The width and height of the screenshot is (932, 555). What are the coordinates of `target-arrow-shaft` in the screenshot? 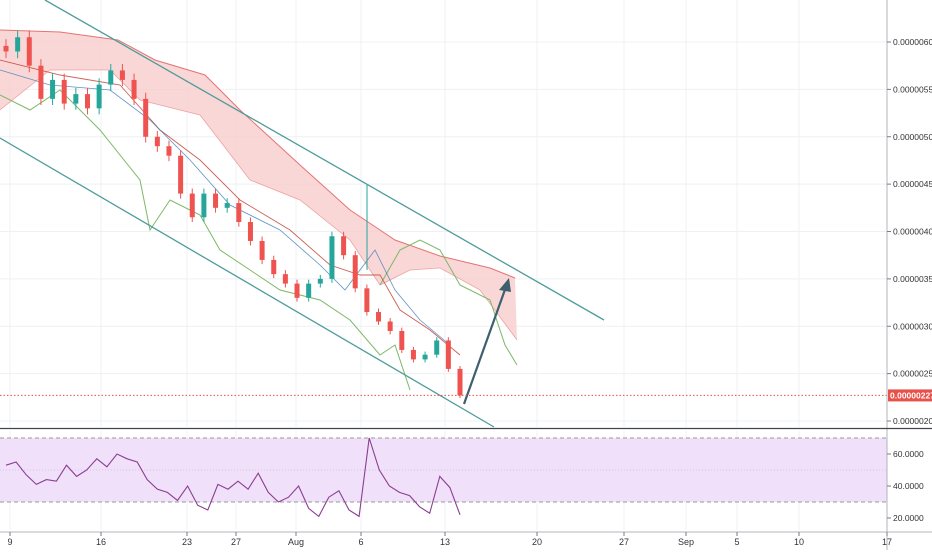 It's located at (485, 344).